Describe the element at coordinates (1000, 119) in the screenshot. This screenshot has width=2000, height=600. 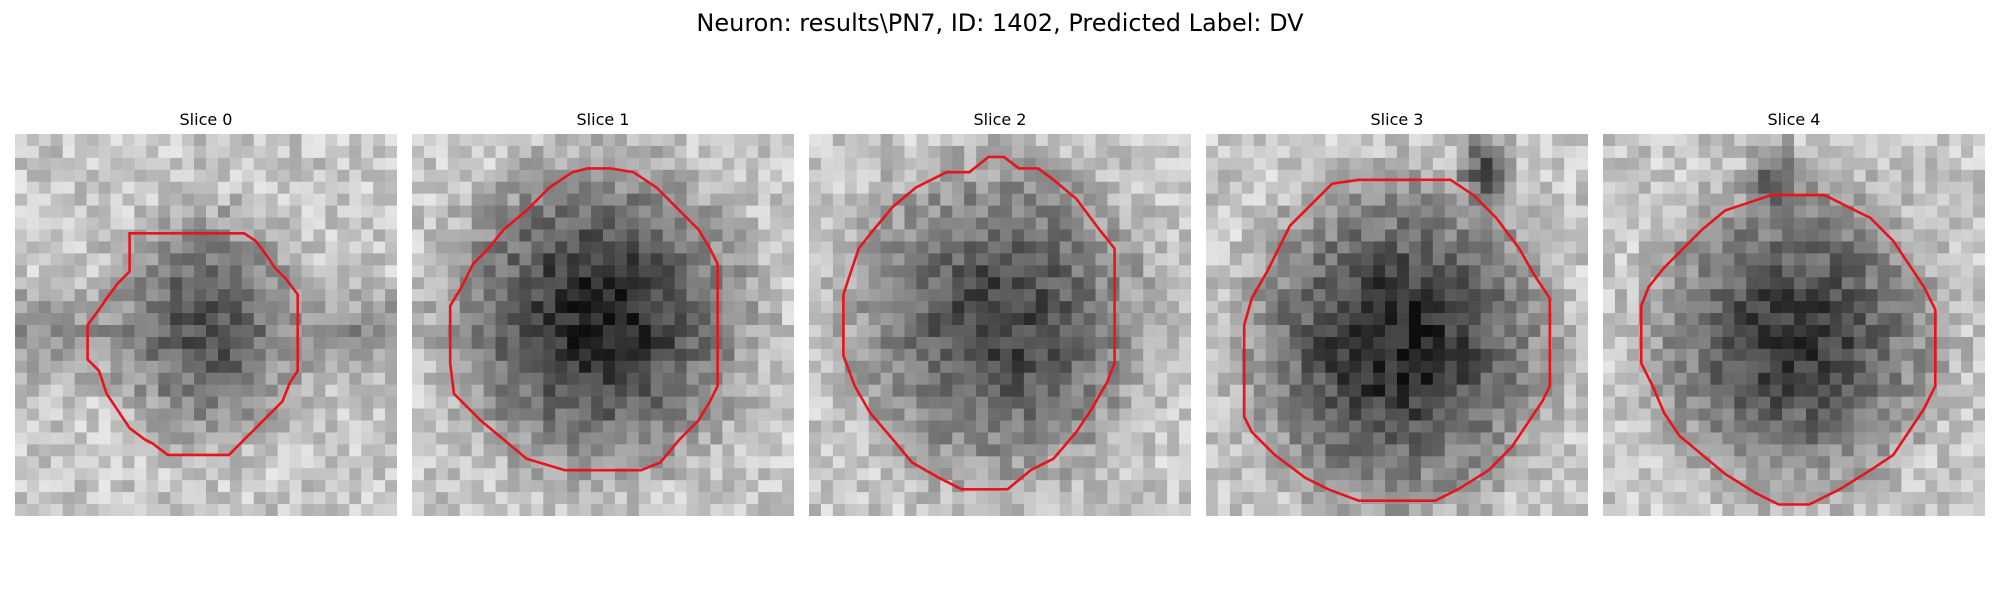
I see `slice-title: Slice 2` at that location.